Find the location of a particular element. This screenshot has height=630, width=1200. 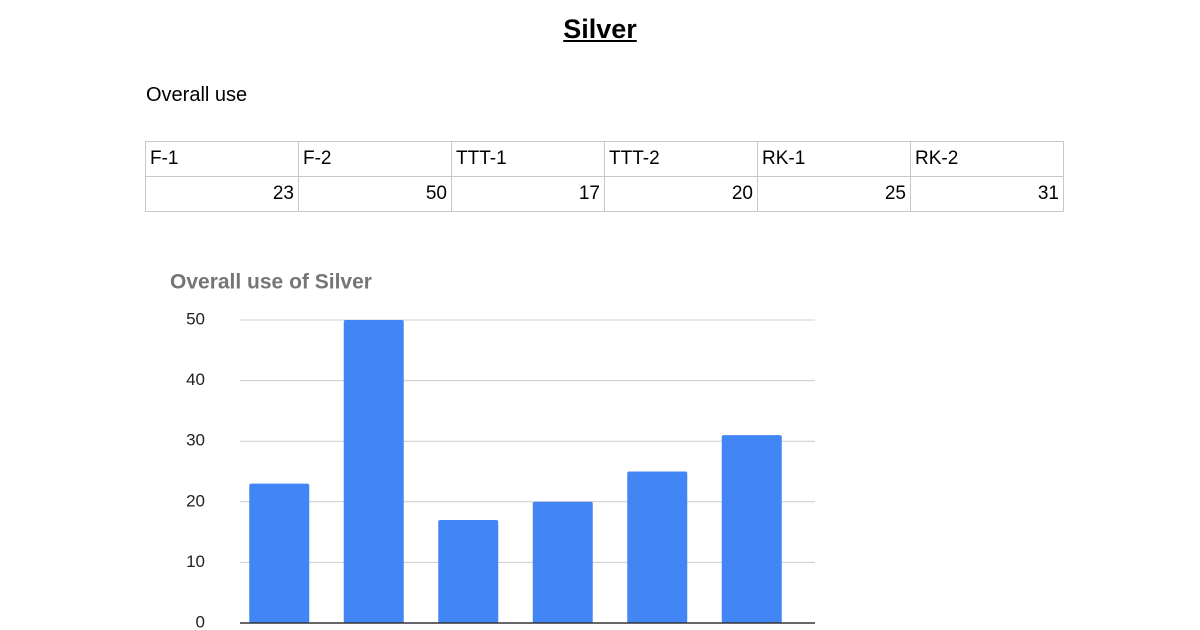

table-cell: RK-2 is located at coordinates (987, 159).